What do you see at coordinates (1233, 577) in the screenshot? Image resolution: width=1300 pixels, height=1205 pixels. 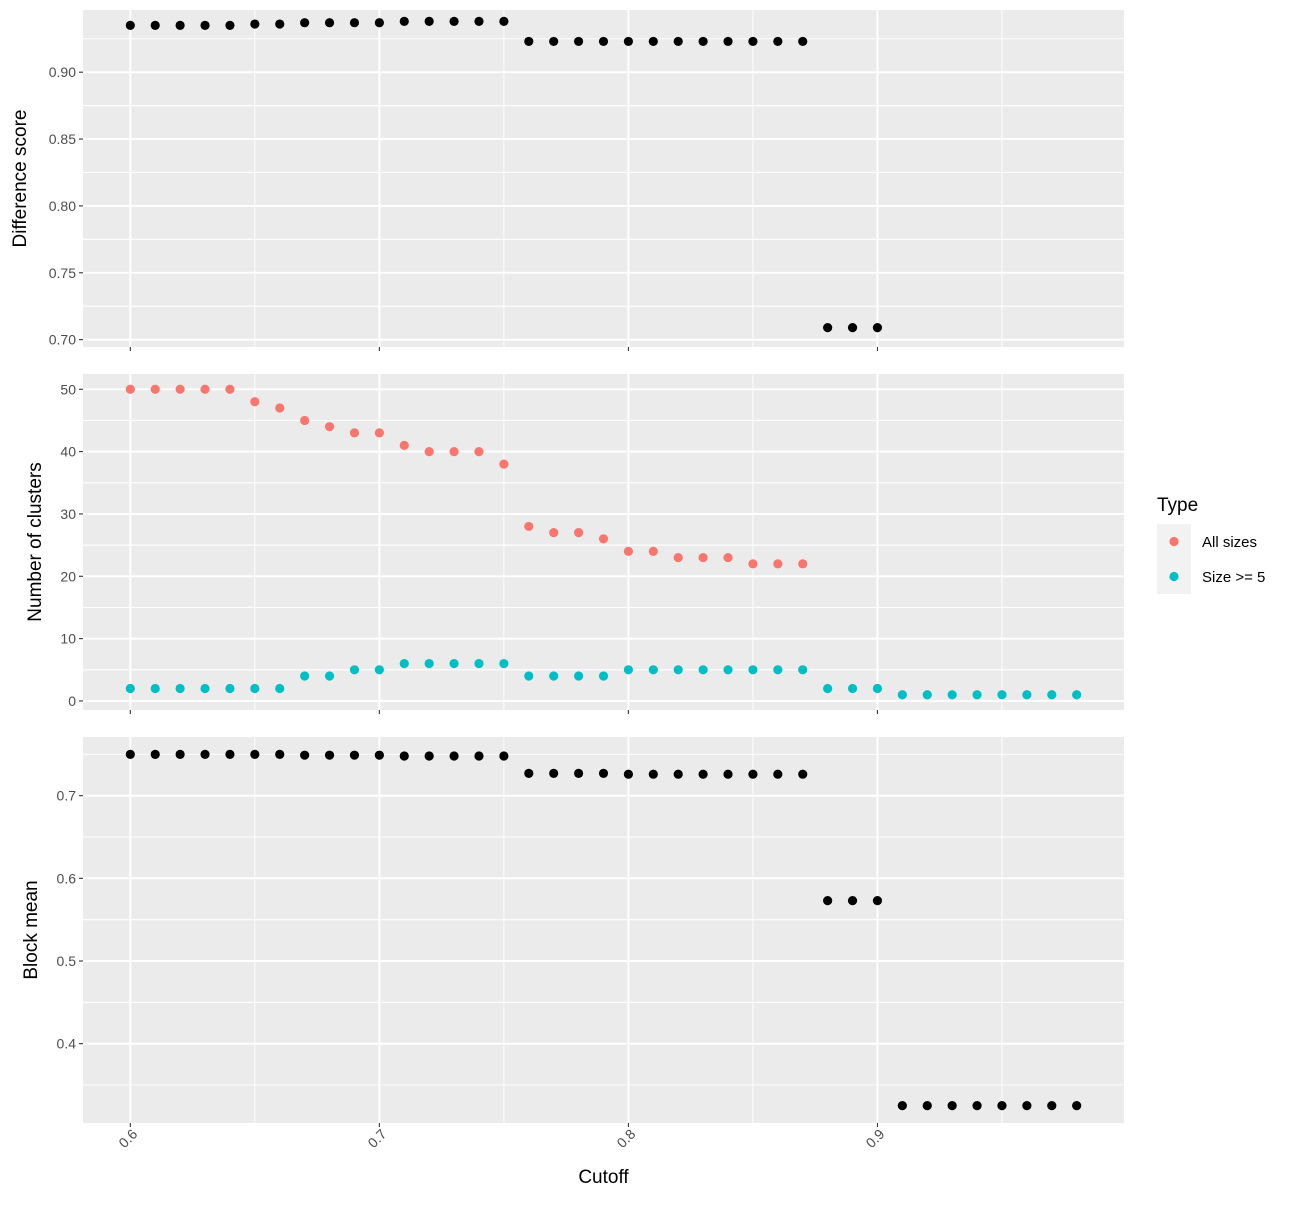 I see `legend-label: Size >= 5` at bounding box center [1233, 577].